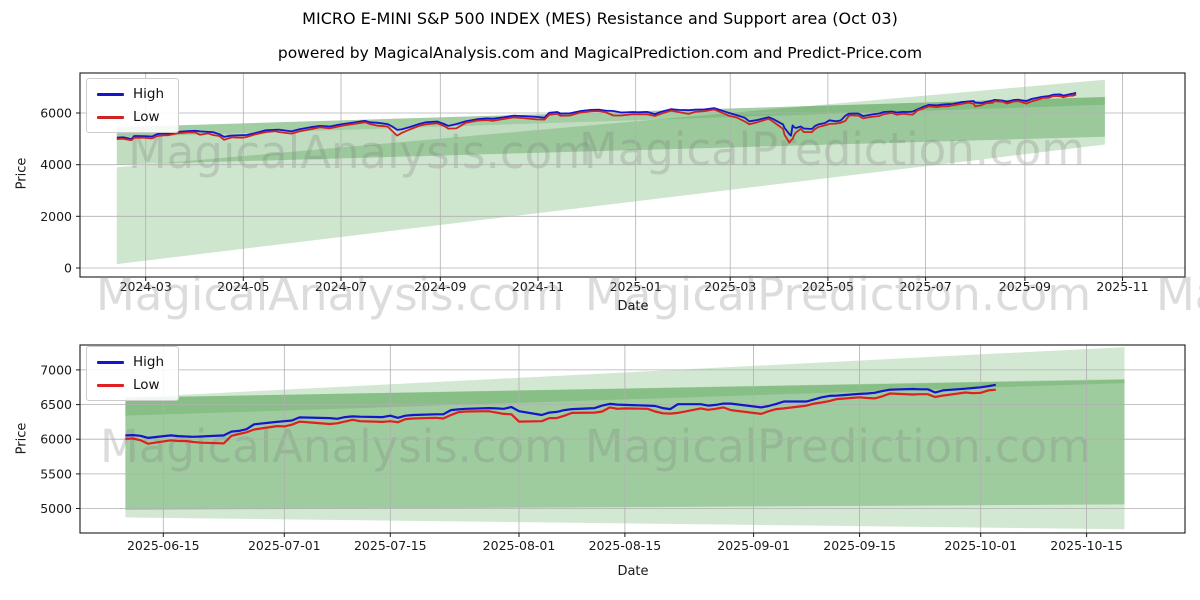  Describe the element at coordinates (636, 286) in the screenshot. I see `x-tick-label: 2025-01` at that location.